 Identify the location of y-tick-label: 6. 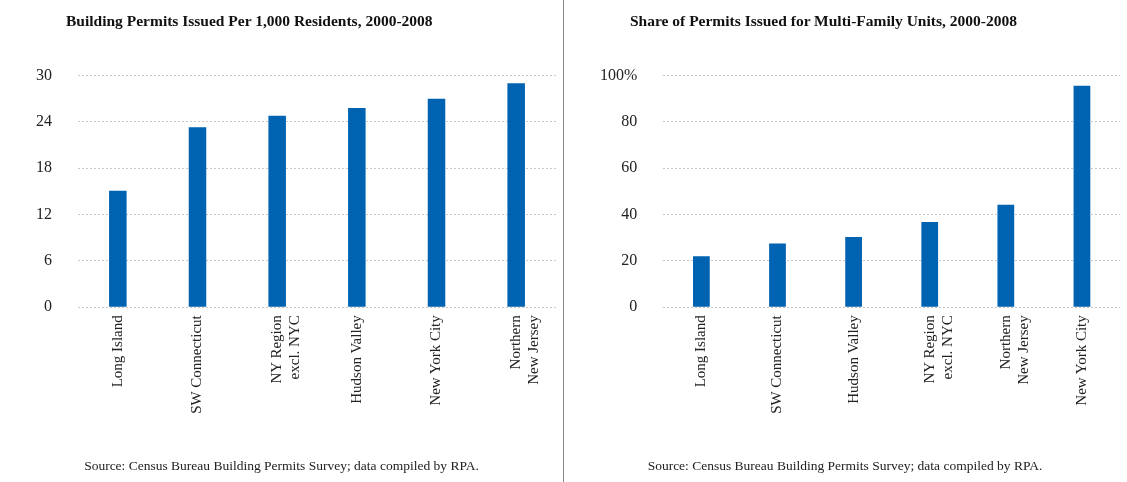
(48, 260).